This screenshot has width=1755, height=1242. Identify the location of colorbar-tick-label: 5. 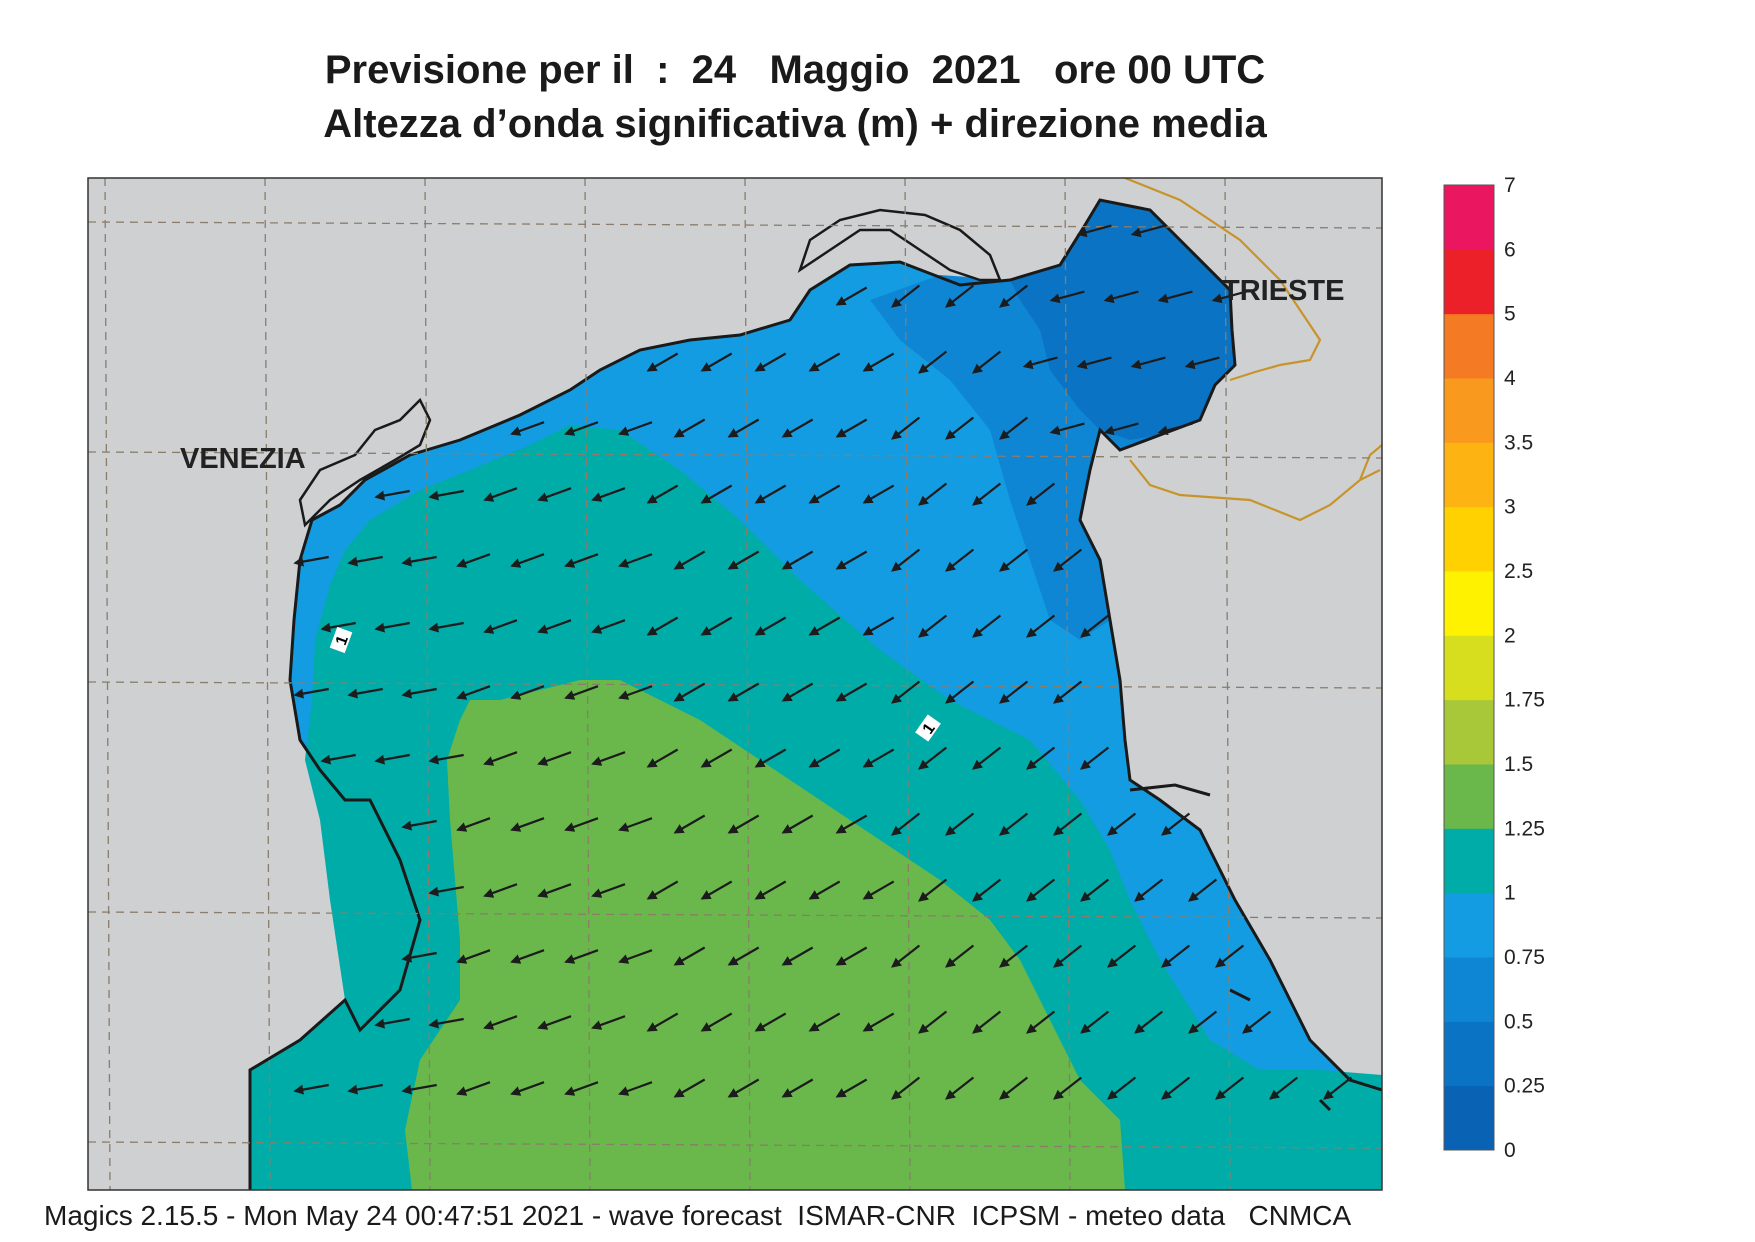
(1510, 314).